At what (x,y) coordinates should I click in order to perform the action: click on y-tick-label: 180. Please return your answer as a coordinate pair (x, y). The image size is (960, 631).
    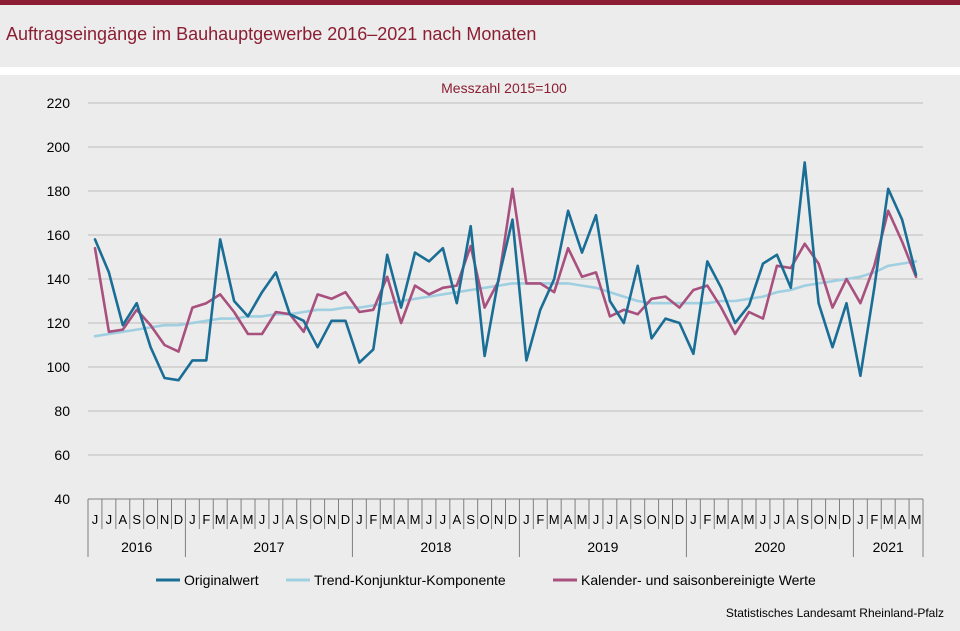
    Looking at the image, I should click on (59, 191).